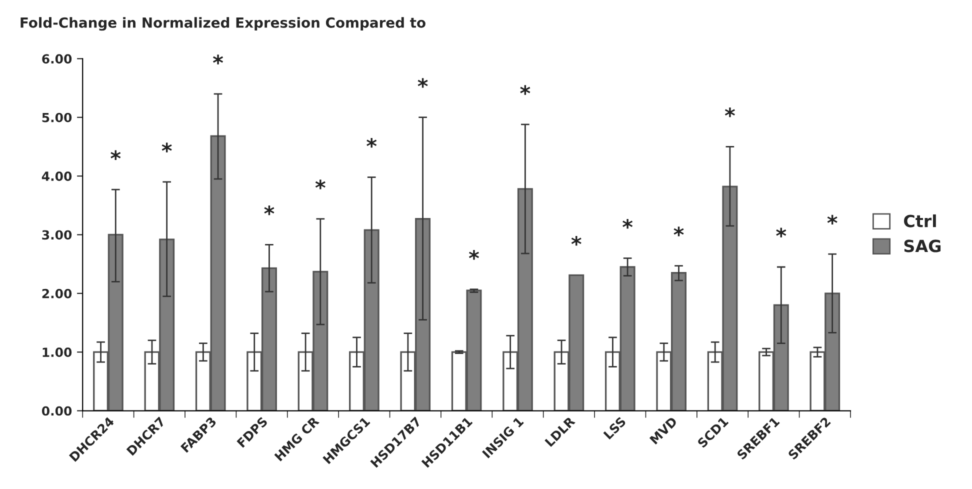  What do you see at coordinates (57, 353) in the screenshot?
I see `y-tick-label: 1.00` at bounding box center [57, 353].